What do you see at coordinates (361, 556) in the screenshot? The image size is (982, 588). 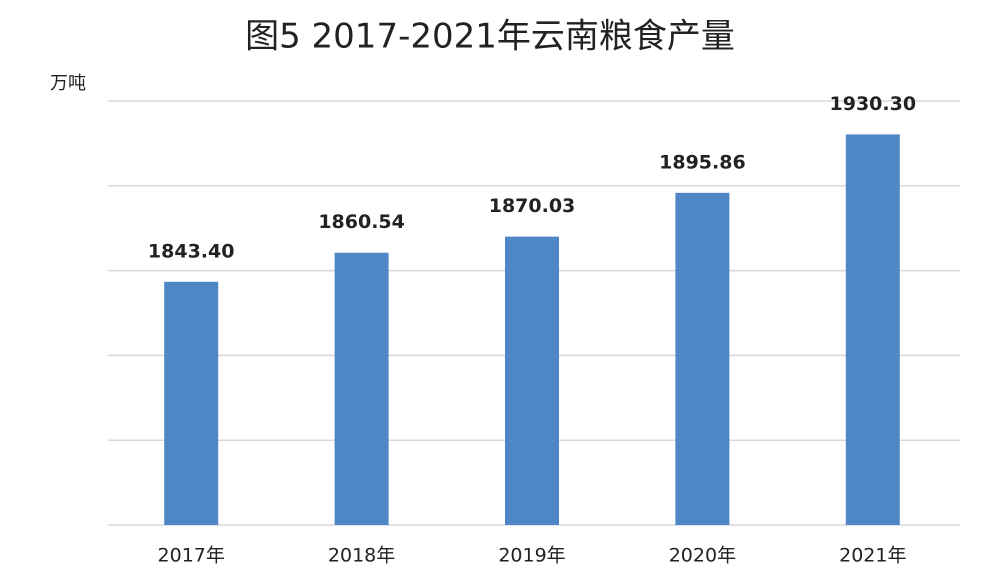 I see `x-tick-label: 2018年` at bounding box center [361, 556].